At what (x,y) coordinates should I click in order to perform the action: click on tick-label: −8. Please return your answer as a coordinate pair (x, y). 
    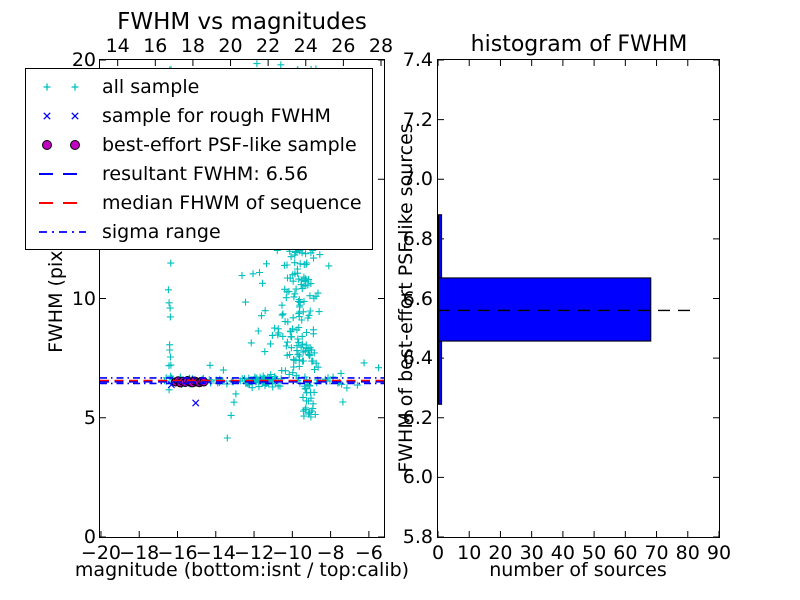
    Looking at the image, I should click on (330, 553).